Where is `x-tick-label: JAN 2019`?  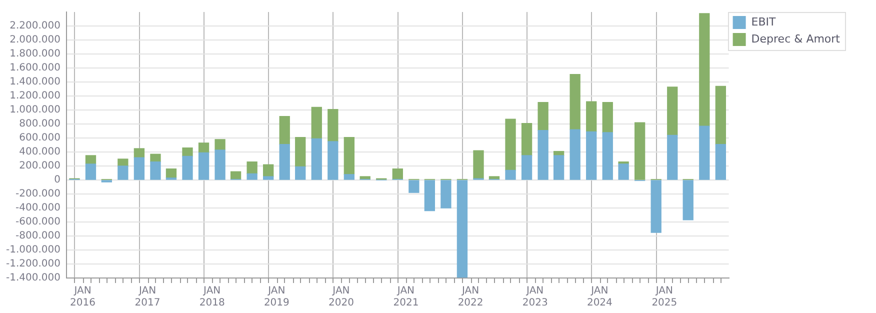 x-tick-label: JAN 2019 is located at coordinates (277, 297).